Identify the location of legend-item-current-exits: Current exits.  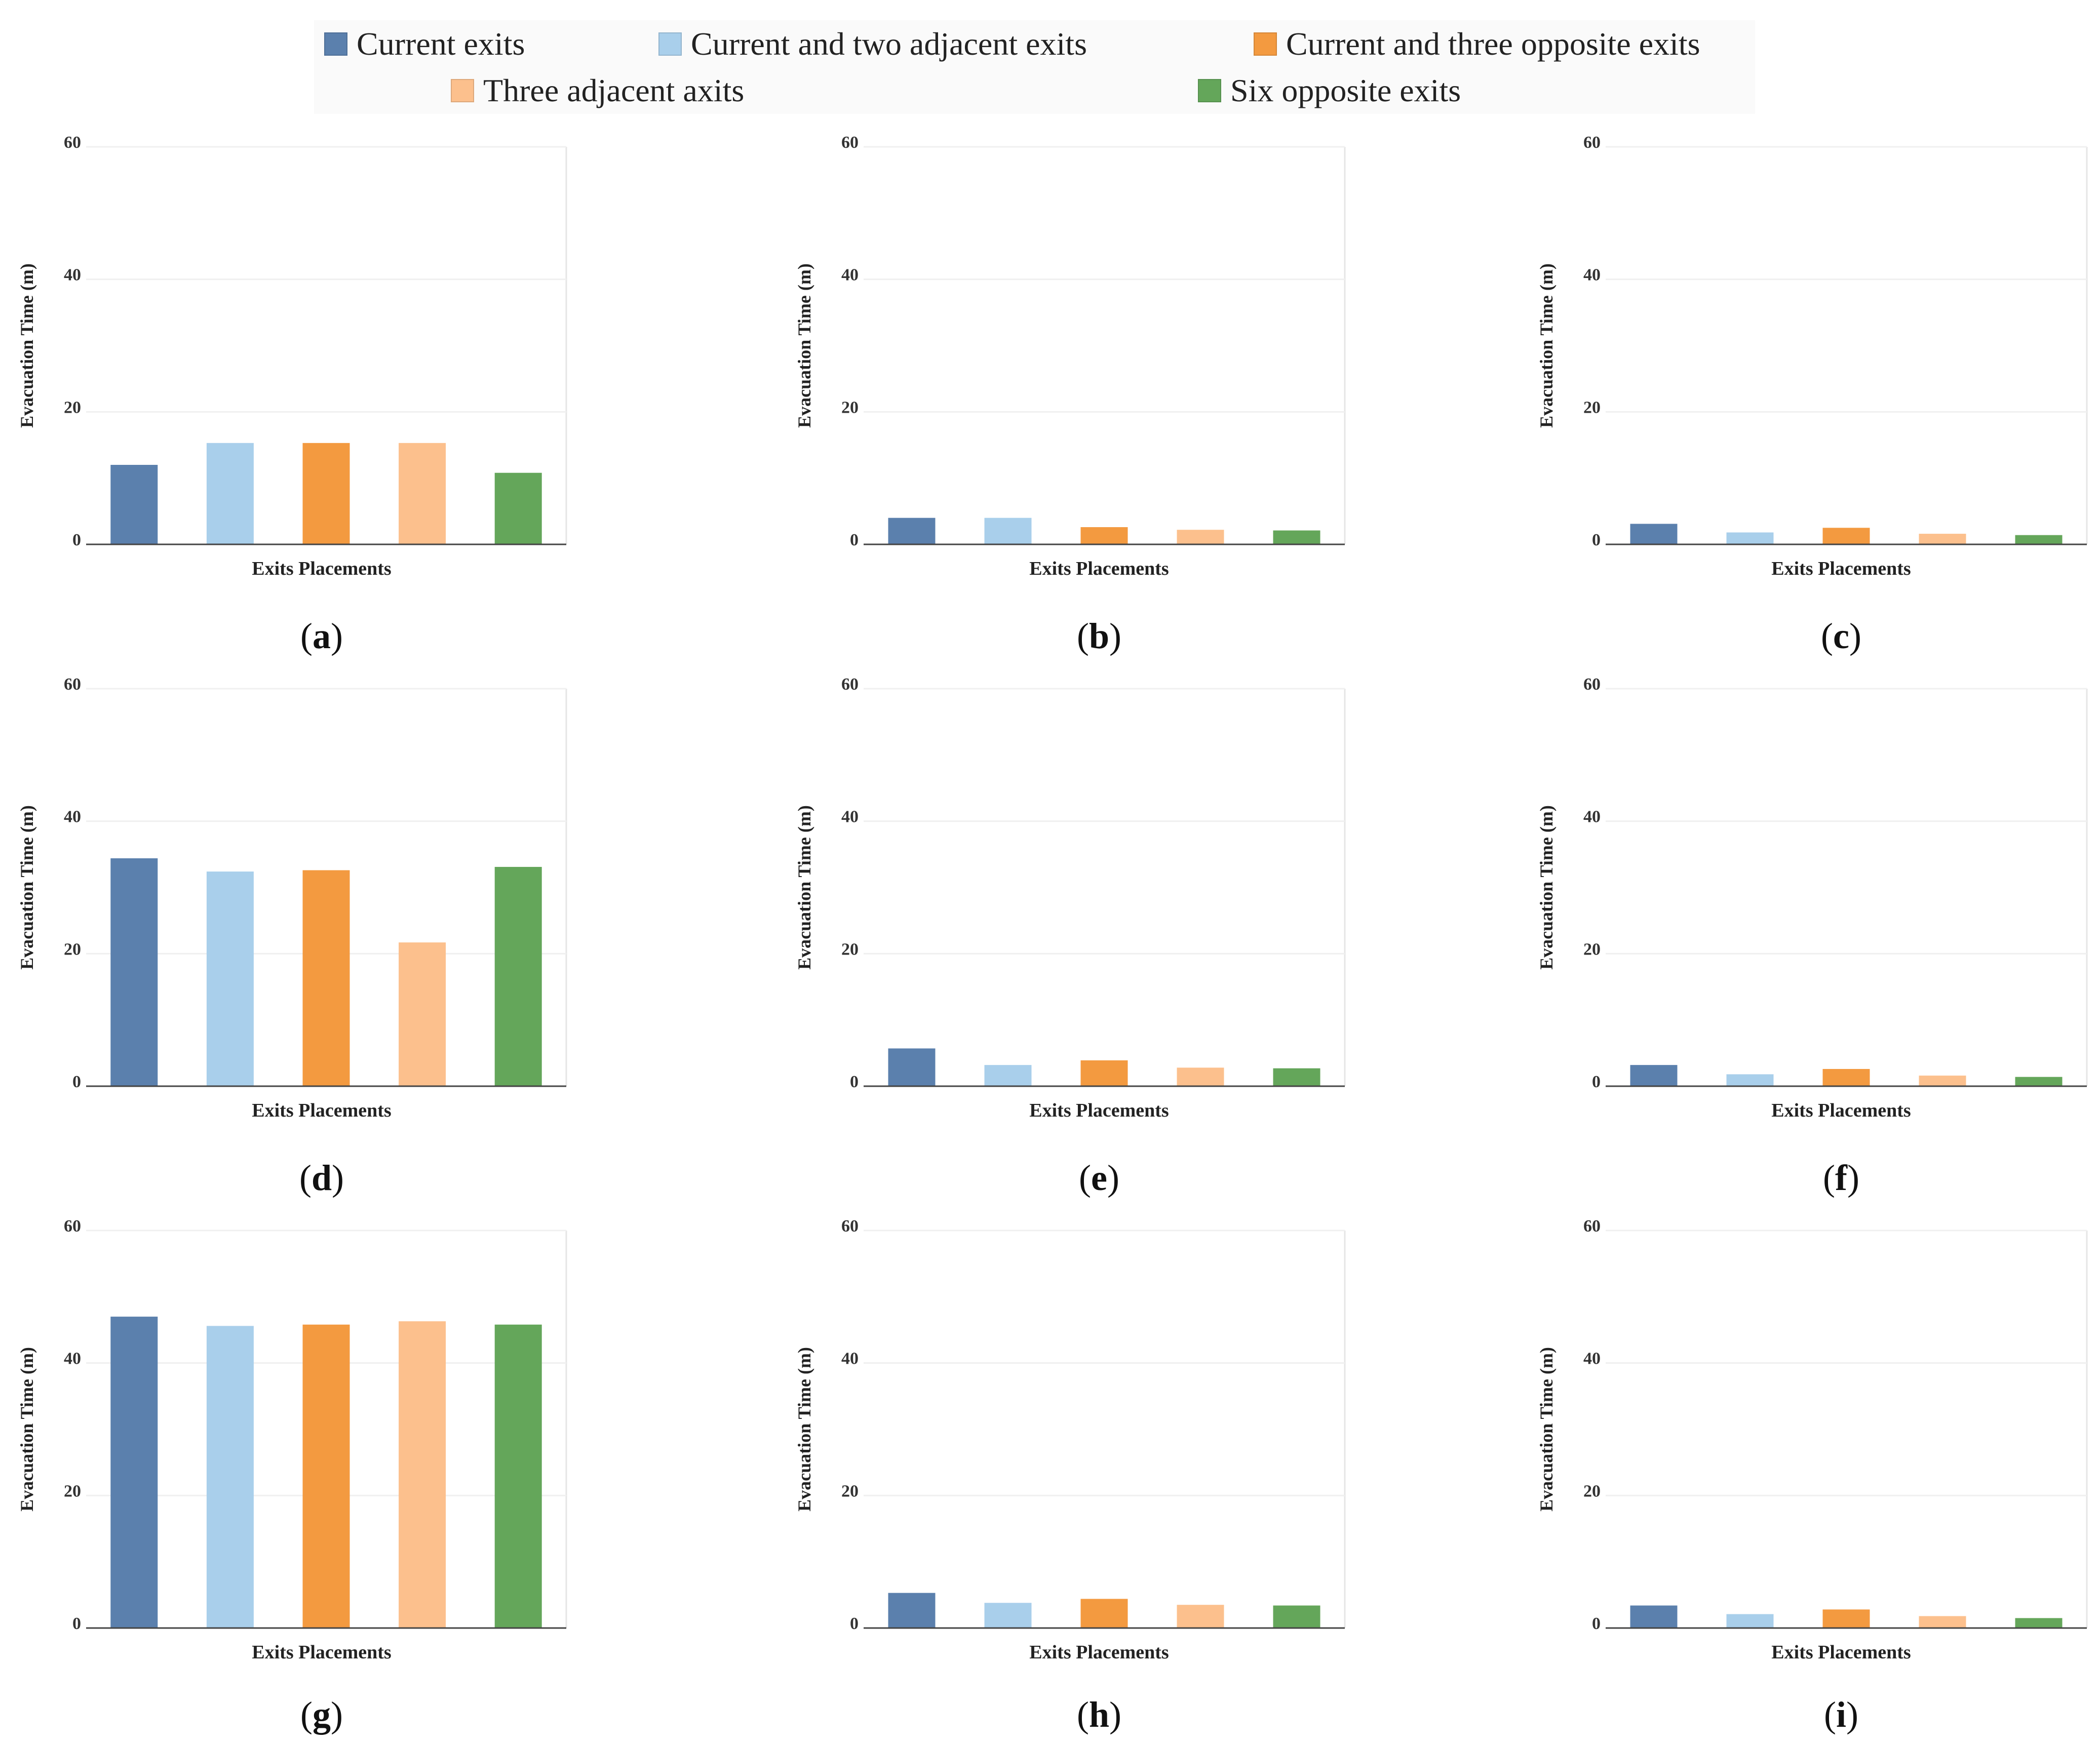
(424, 44).